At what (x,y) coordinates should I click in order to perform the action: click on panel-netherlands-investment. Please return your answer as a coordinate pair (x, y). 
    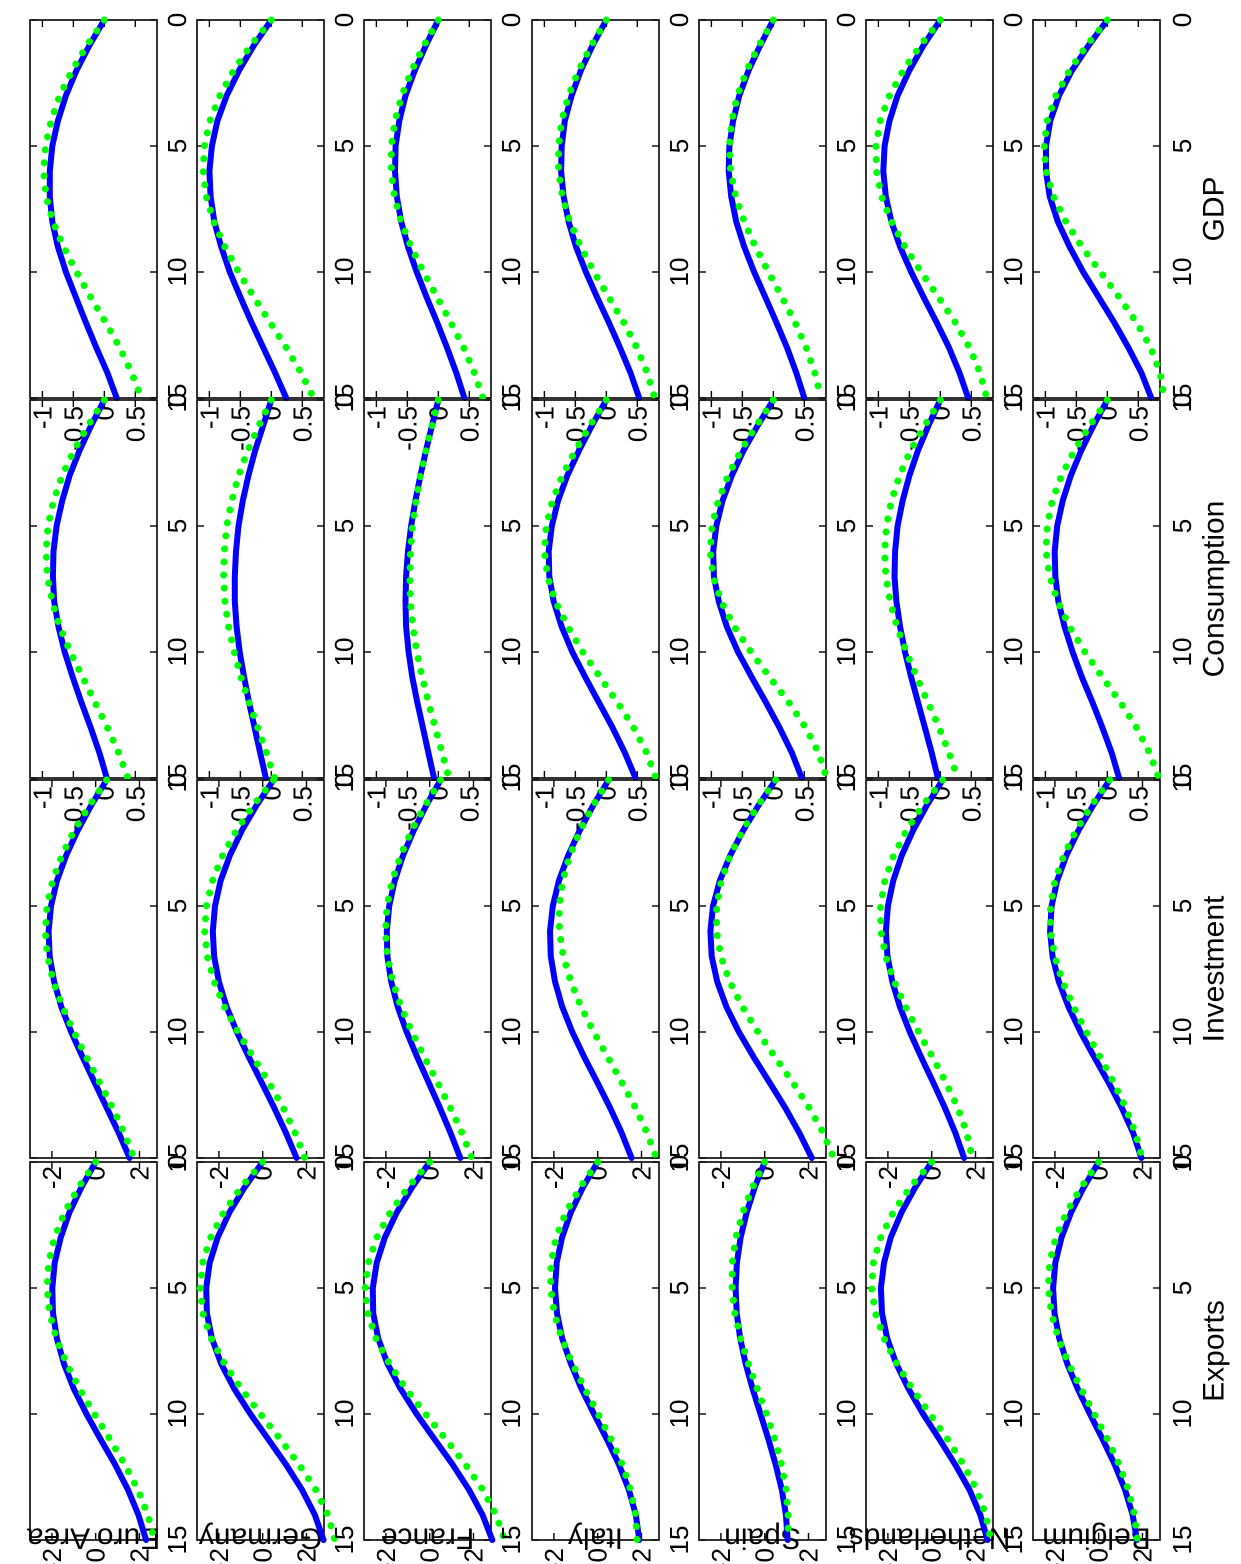
    Looking at the image, I should click on (929, 969).